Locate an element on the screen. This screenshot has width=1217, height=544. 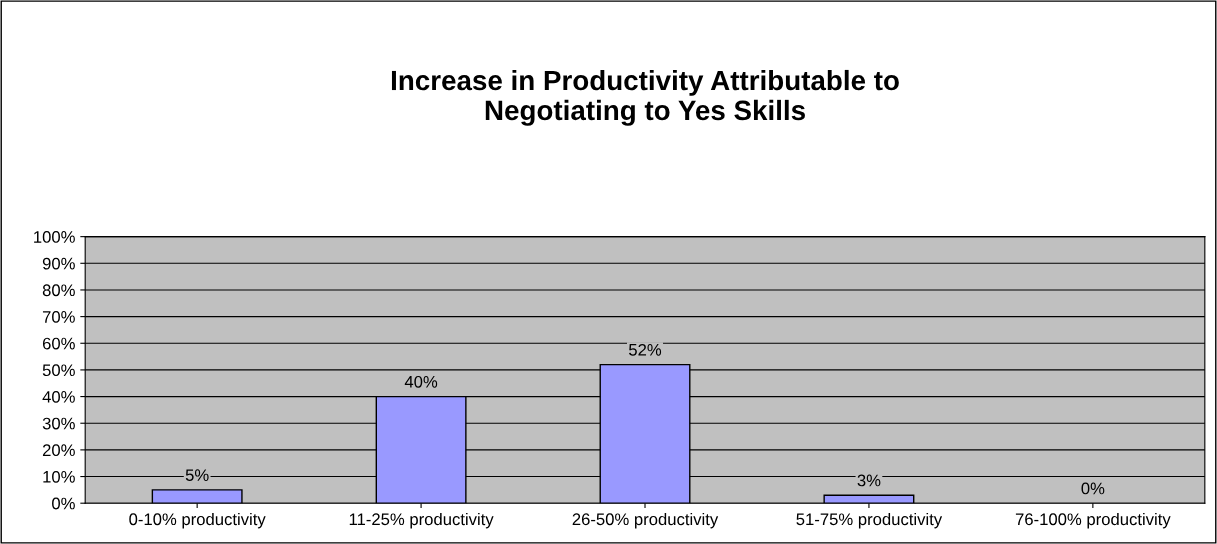
y-tick-label: 70% is located at coordinates (58, 317).